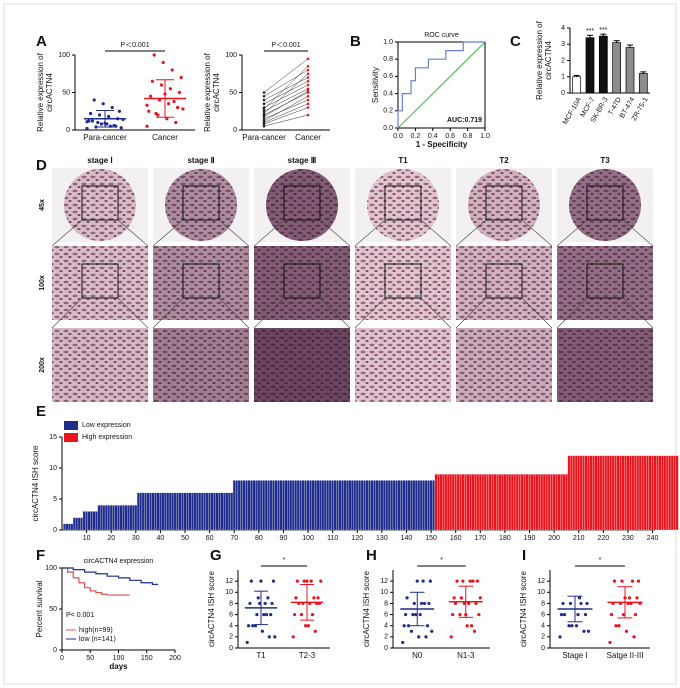  What do you see at coordinates (100, 205) in the screenshot?
I see `tissue-shade` at bounding box center [100, 205].